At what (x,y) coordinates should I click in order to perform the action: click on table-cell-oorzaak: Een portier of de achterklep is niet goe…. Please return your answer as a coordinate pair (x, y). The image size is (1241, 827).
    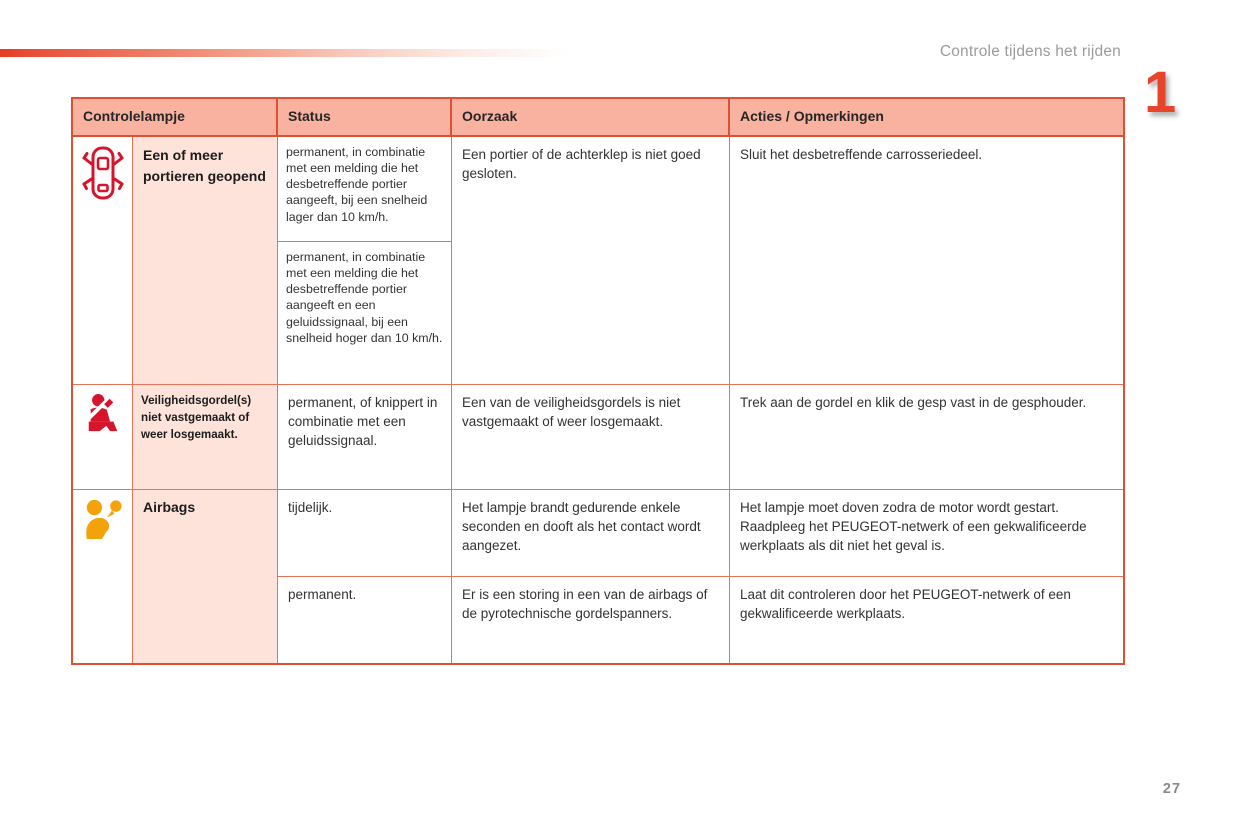
    Looking at the image, I should click on (591, 261).